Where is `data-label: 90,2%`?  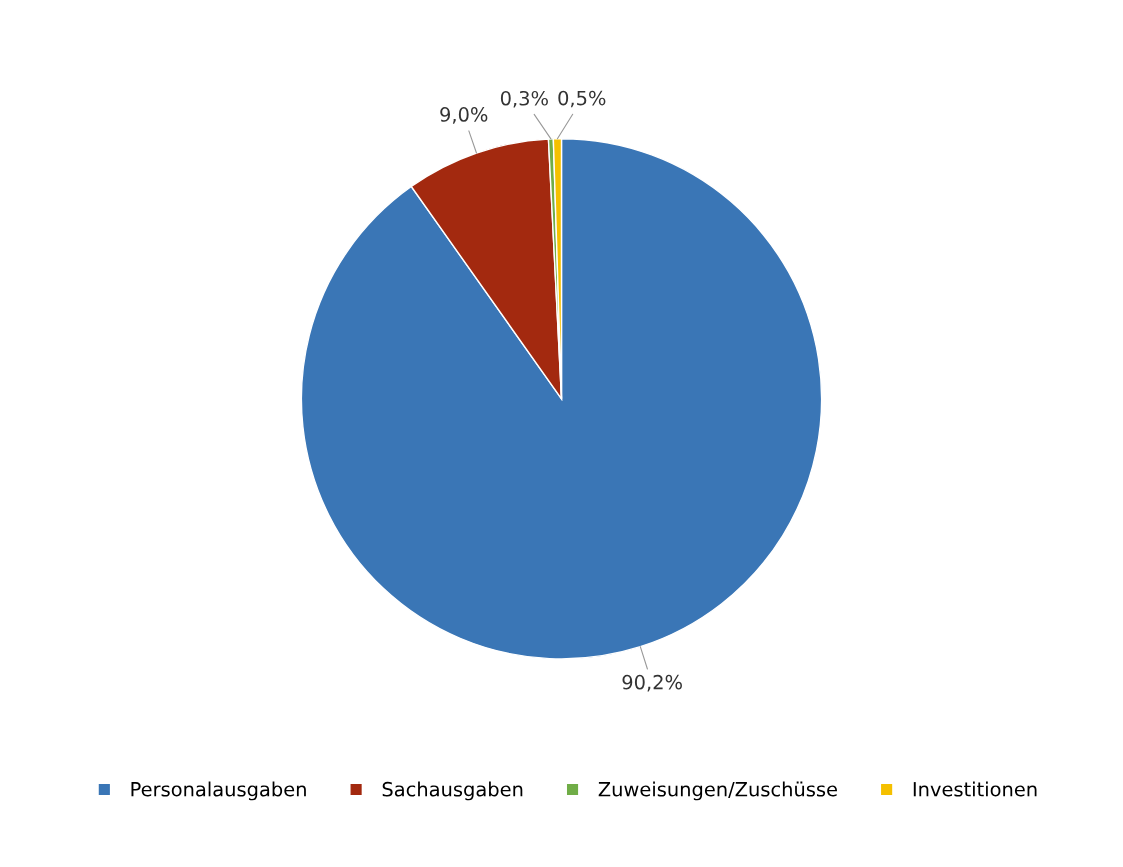 data-label: 90,2% is located at coordinates (652, 683).